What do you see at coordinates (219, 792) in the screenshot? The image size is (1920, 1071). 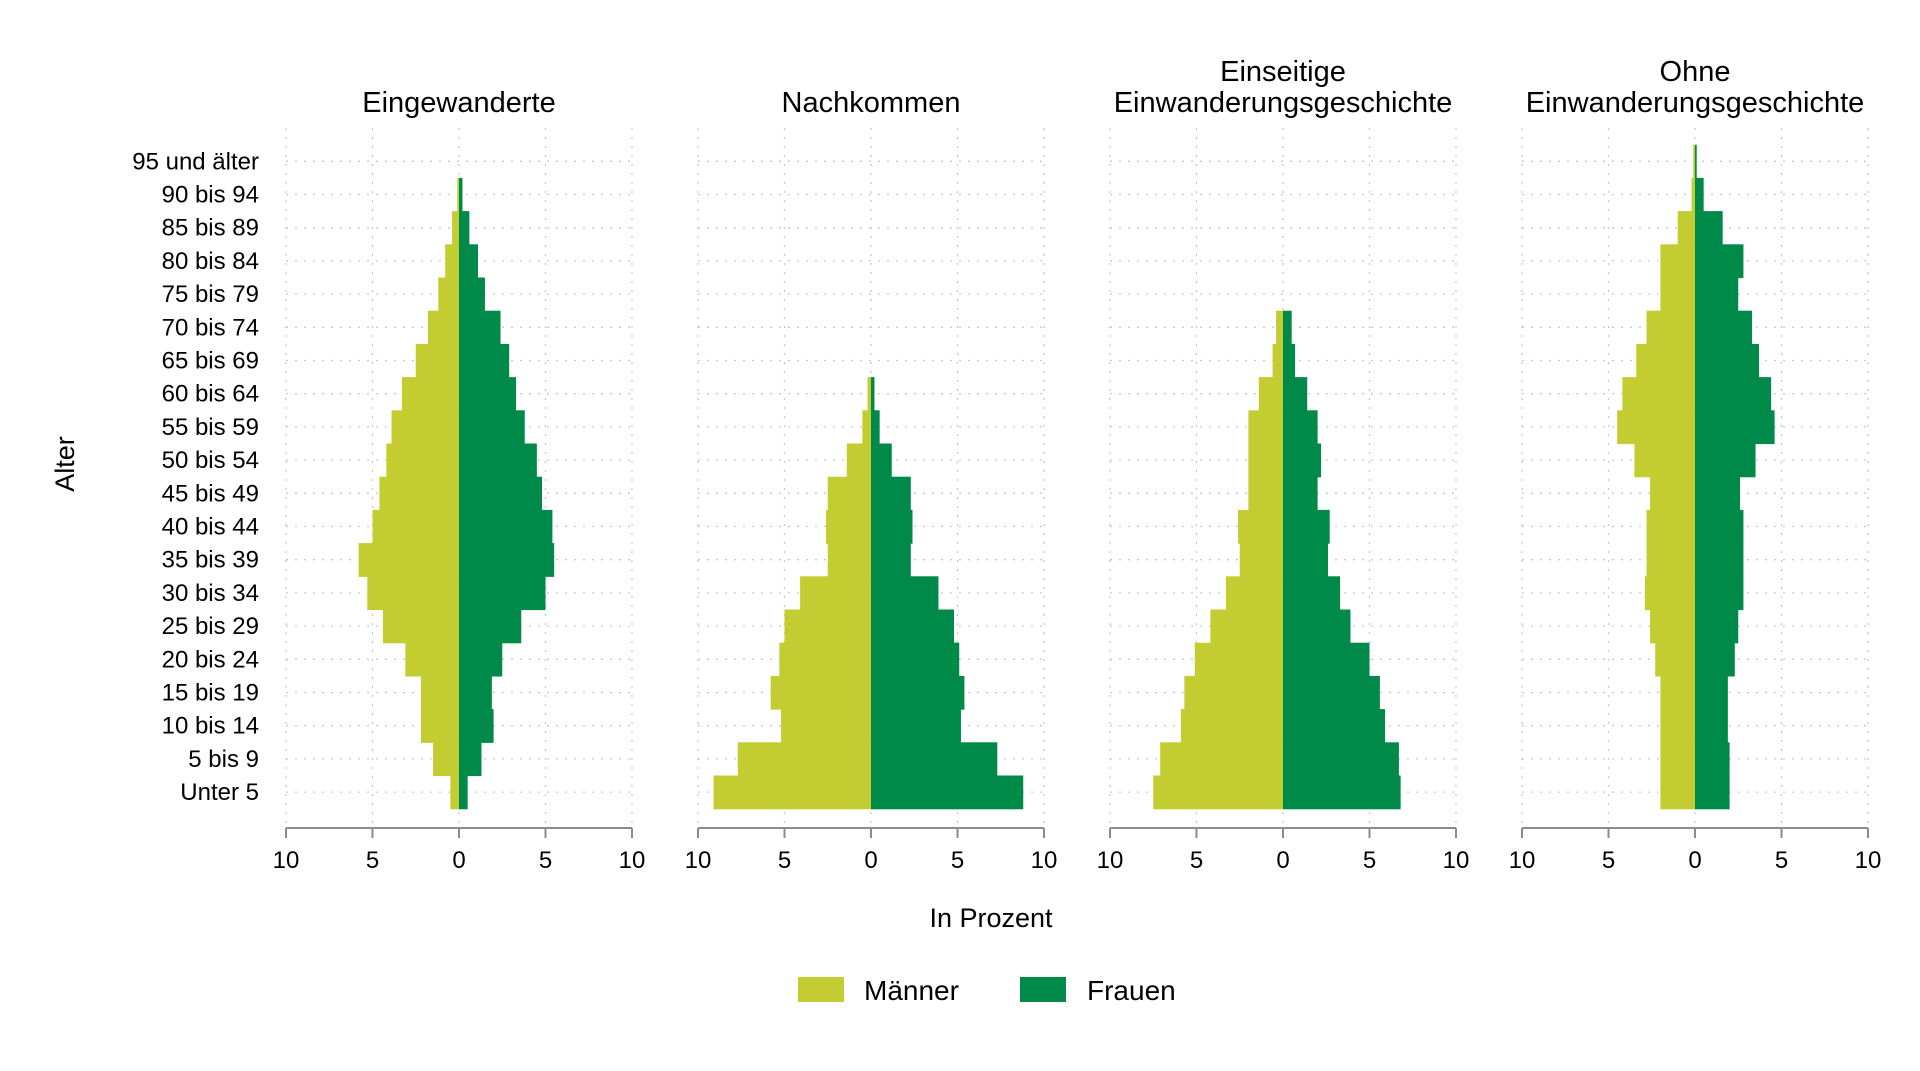 I see `age-label: Unter 5` at bounding box center [219, 792].